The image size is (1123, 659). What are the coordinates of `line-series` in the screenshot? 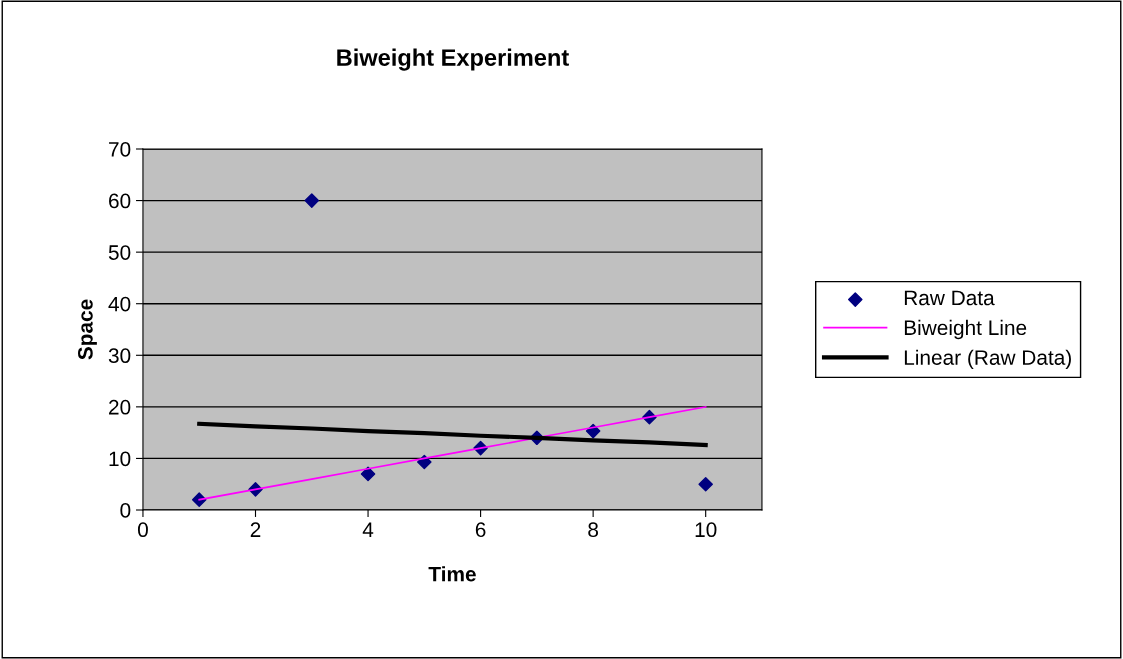 It's located at (452, 434).